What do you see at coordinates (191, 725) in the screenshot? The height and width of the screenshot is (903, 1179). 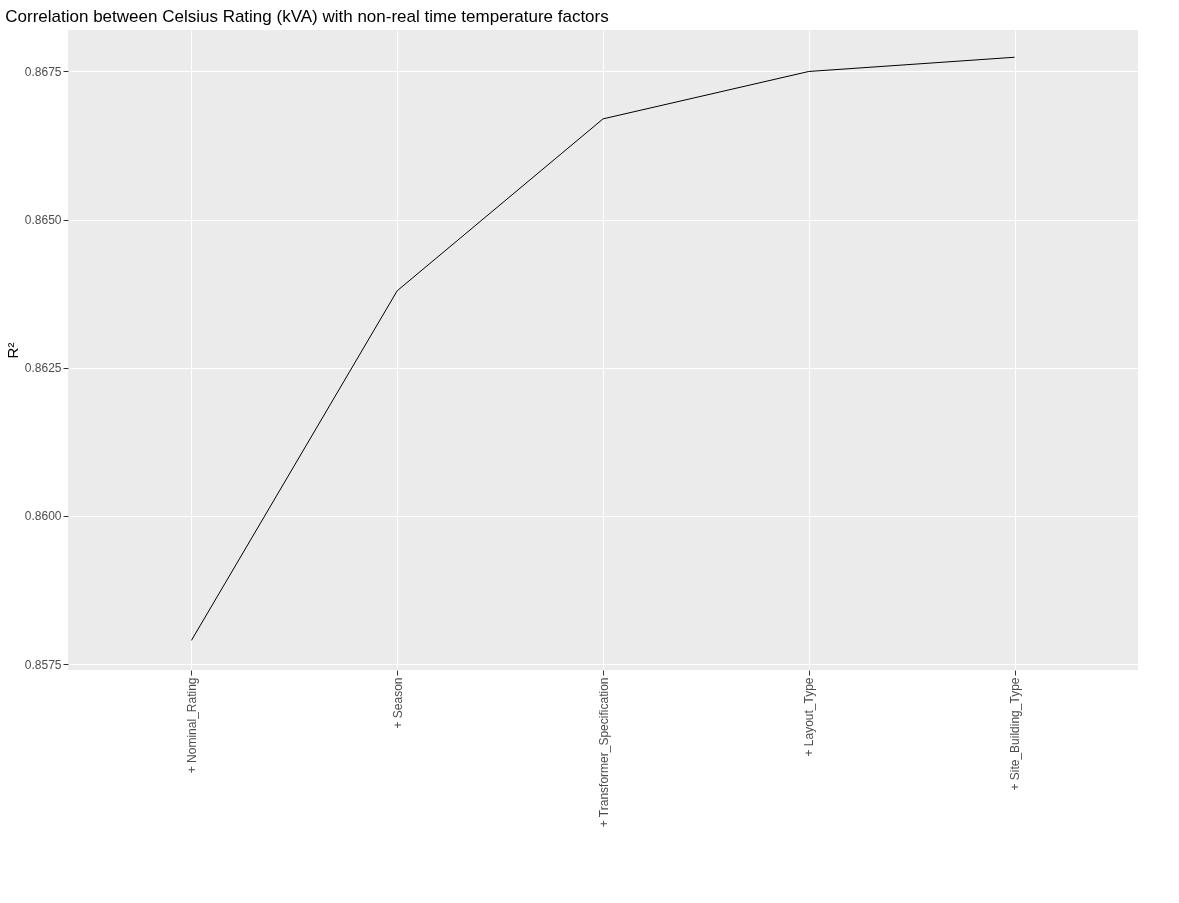 I see `x-tick-label: + Nominal_Rating` at bounding box center [191, 725].